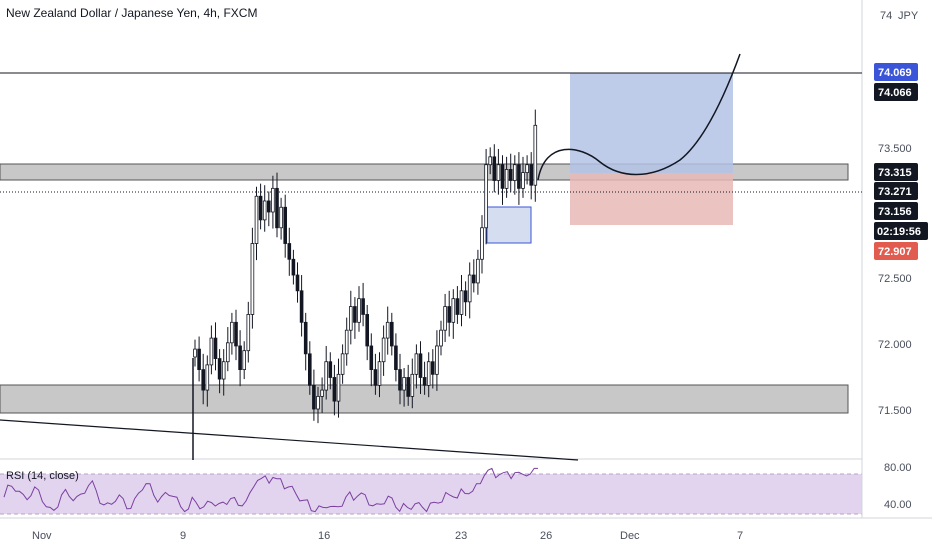 Image resolution: width=932 pixels, height=555 pixels. I want to click on price-tag-74069: 74.069, so click(896, 72).